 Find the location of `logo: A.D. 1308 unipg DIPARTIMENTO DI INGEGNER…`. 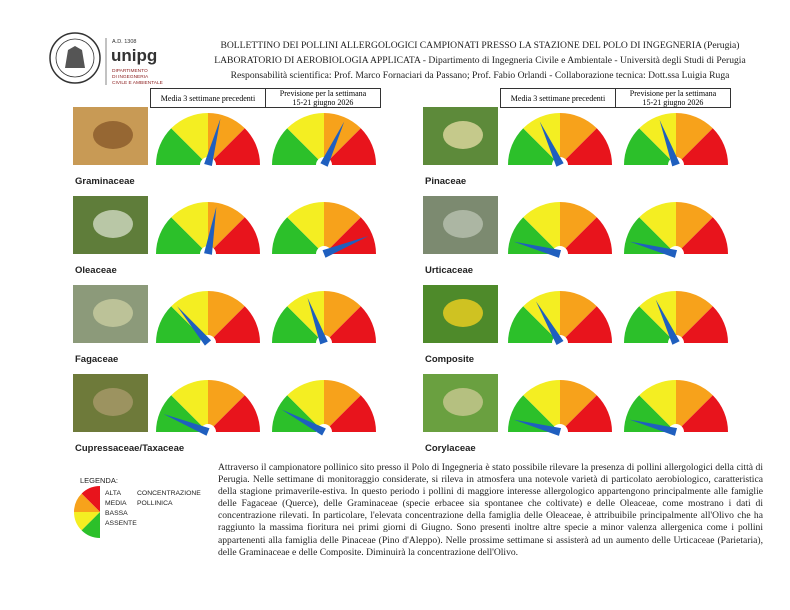

logo: A.D. 1308 unipg DIPARTIMENTO DI INGEGNER… is located at coordinates (106, 59).